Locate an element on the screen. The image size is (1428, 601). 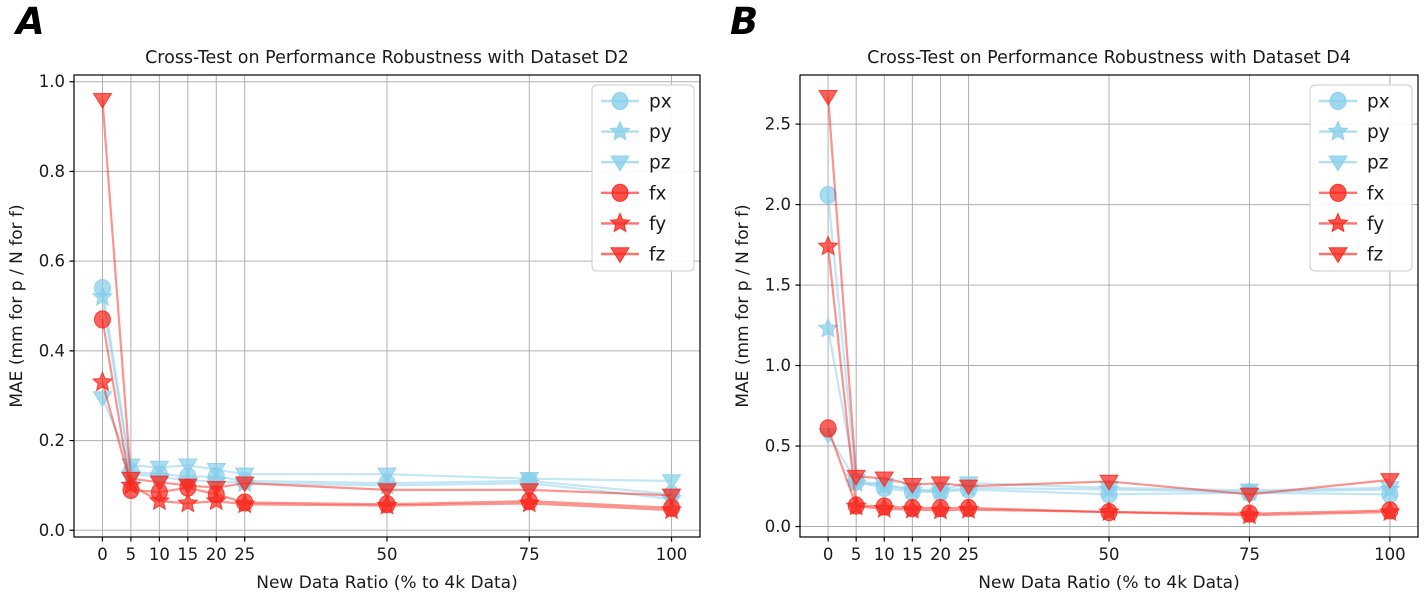
x-tick-label: 5 is located at coordinates (856, 554).